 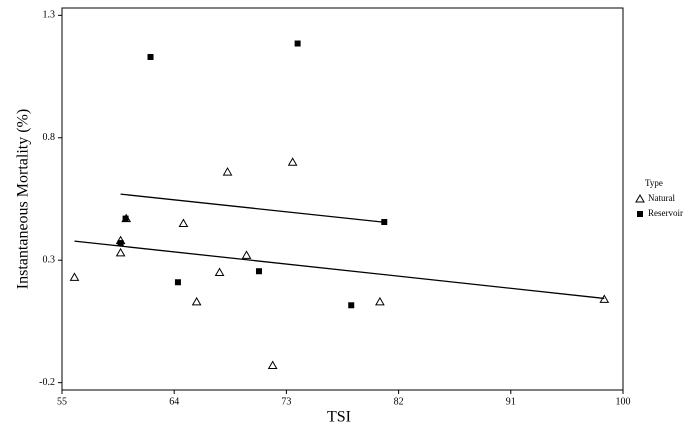 What do you see at coordinates (623, 401) in the screenshot?
I see `x-tick-label: 100` at bounding box center [623, 401].